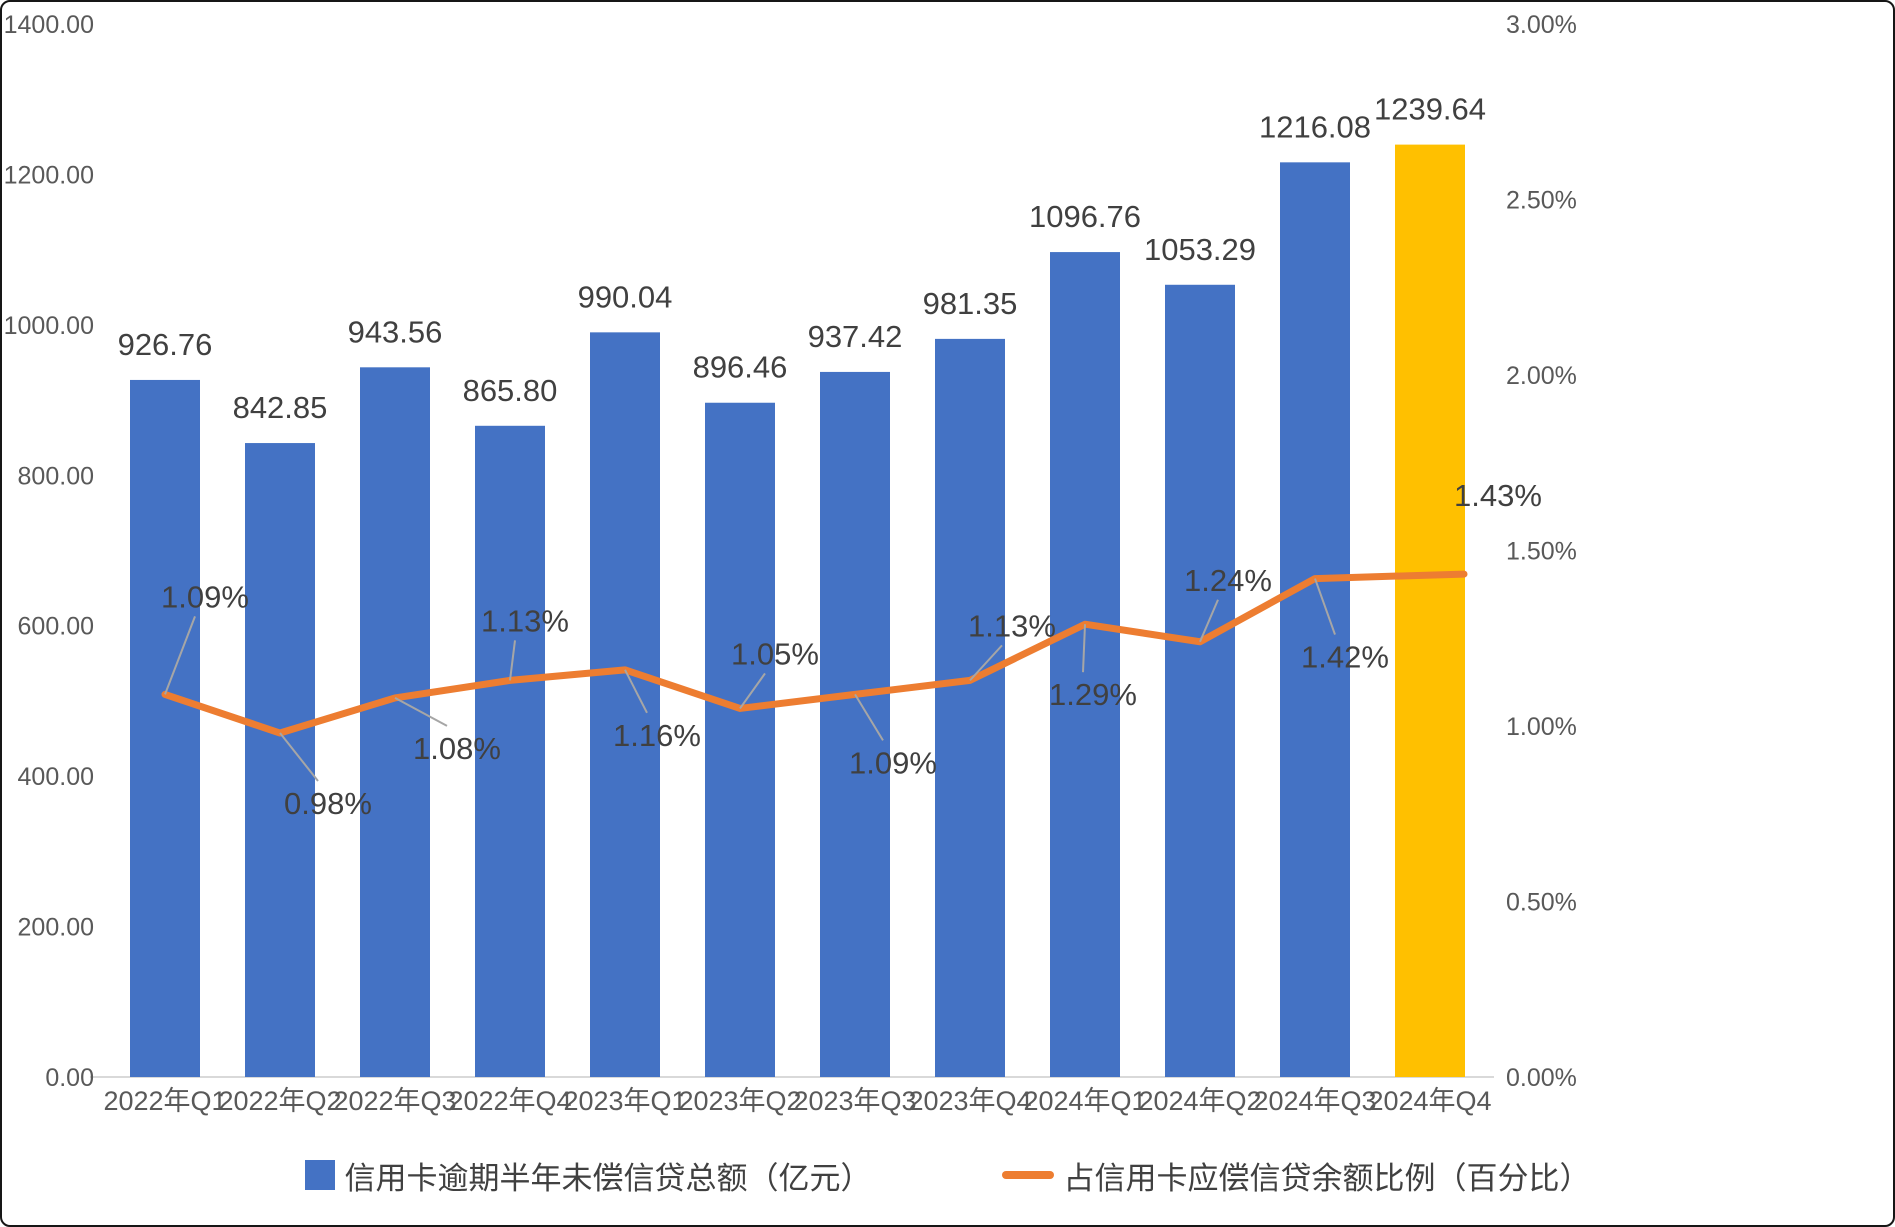 The height and width of the screenshot is (1227, 1895). Describe the element at coordinates (1541, 1078) in the screenshot. I see `right-axis-tick-label: 0.00%` at that location.